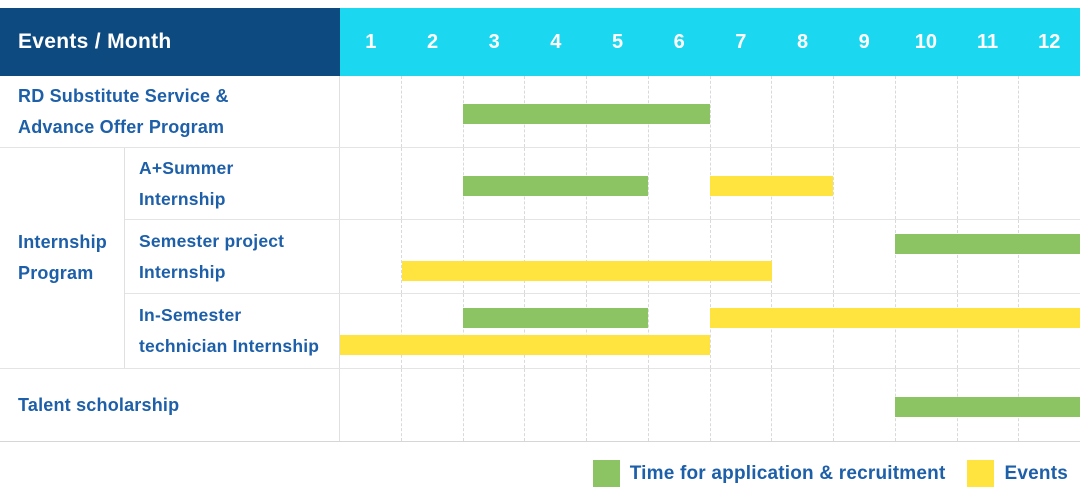 The height and width of the screenshot is (494, 1080). Describe the element at coordinates (494, 41) in the screenshot. I see `month-label: 3` at that location.